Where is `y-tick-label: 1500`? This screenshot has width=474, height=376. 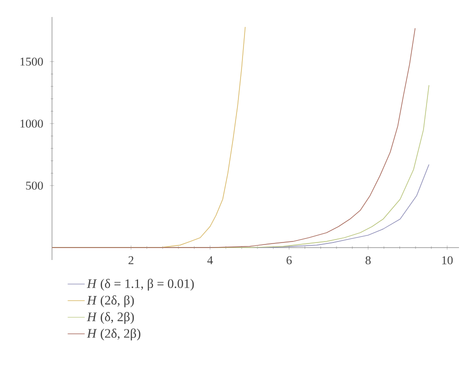 y-tick-label: 1500 is located at coordinates (31, 62).